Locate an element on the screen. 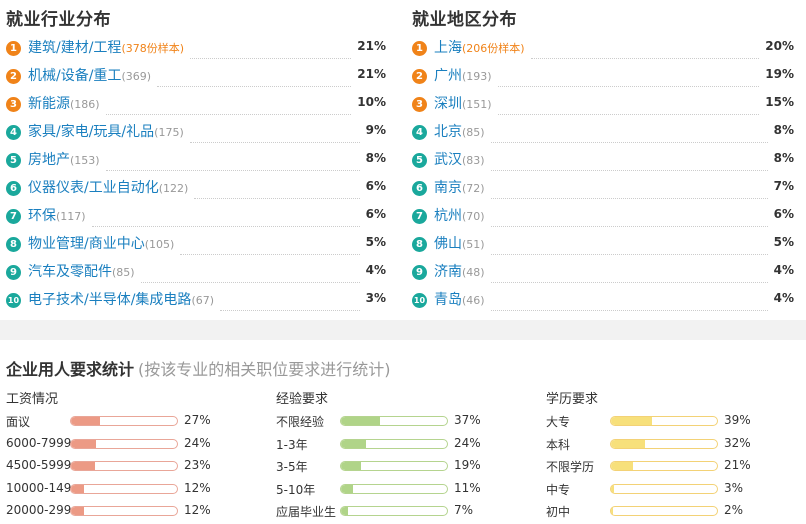 The image size is (806, 524). region-name-link: 杭州(70) is located at coordinates (459, 215).